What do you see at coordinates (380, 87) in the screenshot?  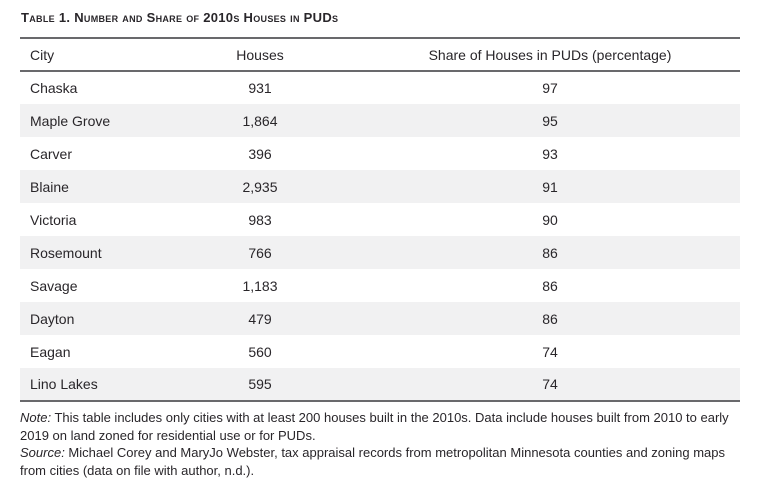 I see `table-row: Chaska 931 97` at bounding box center [380, 87].